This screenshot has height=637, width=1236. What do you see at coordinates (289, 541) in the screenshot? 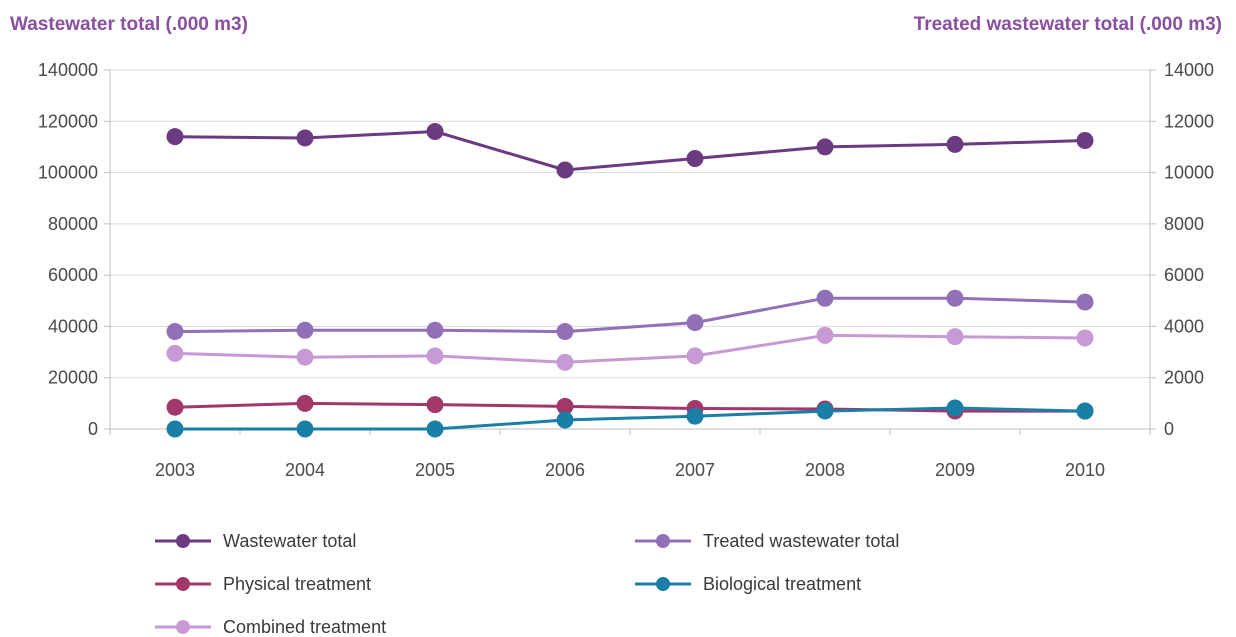
I see `legend-label: Wastewater total` at bounding box center [289, 541].